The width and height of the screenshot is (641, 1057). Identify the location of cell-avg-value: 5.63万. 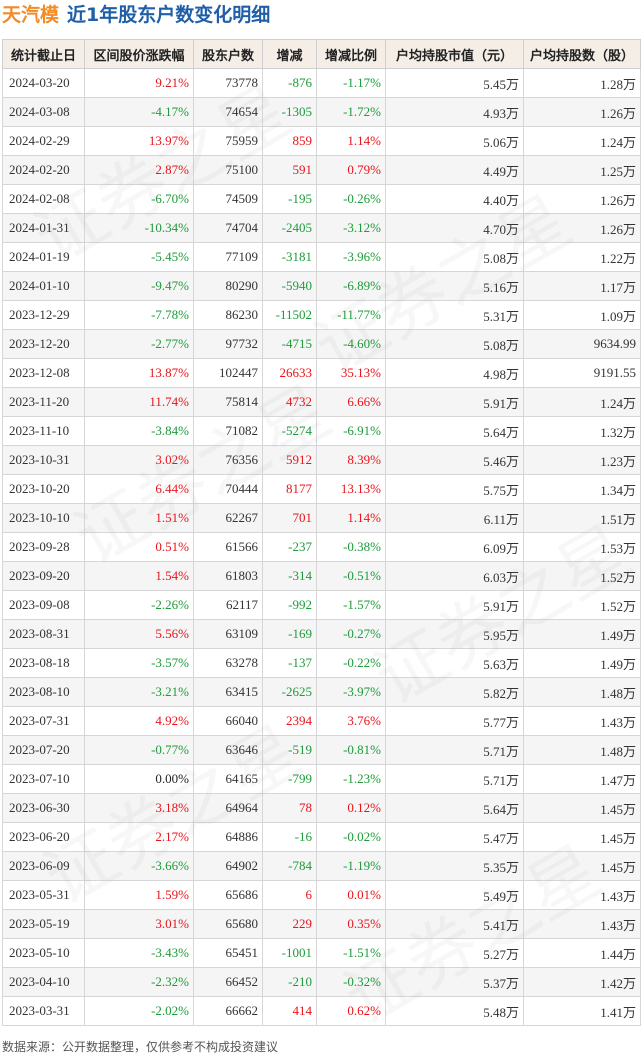
(454, 663).